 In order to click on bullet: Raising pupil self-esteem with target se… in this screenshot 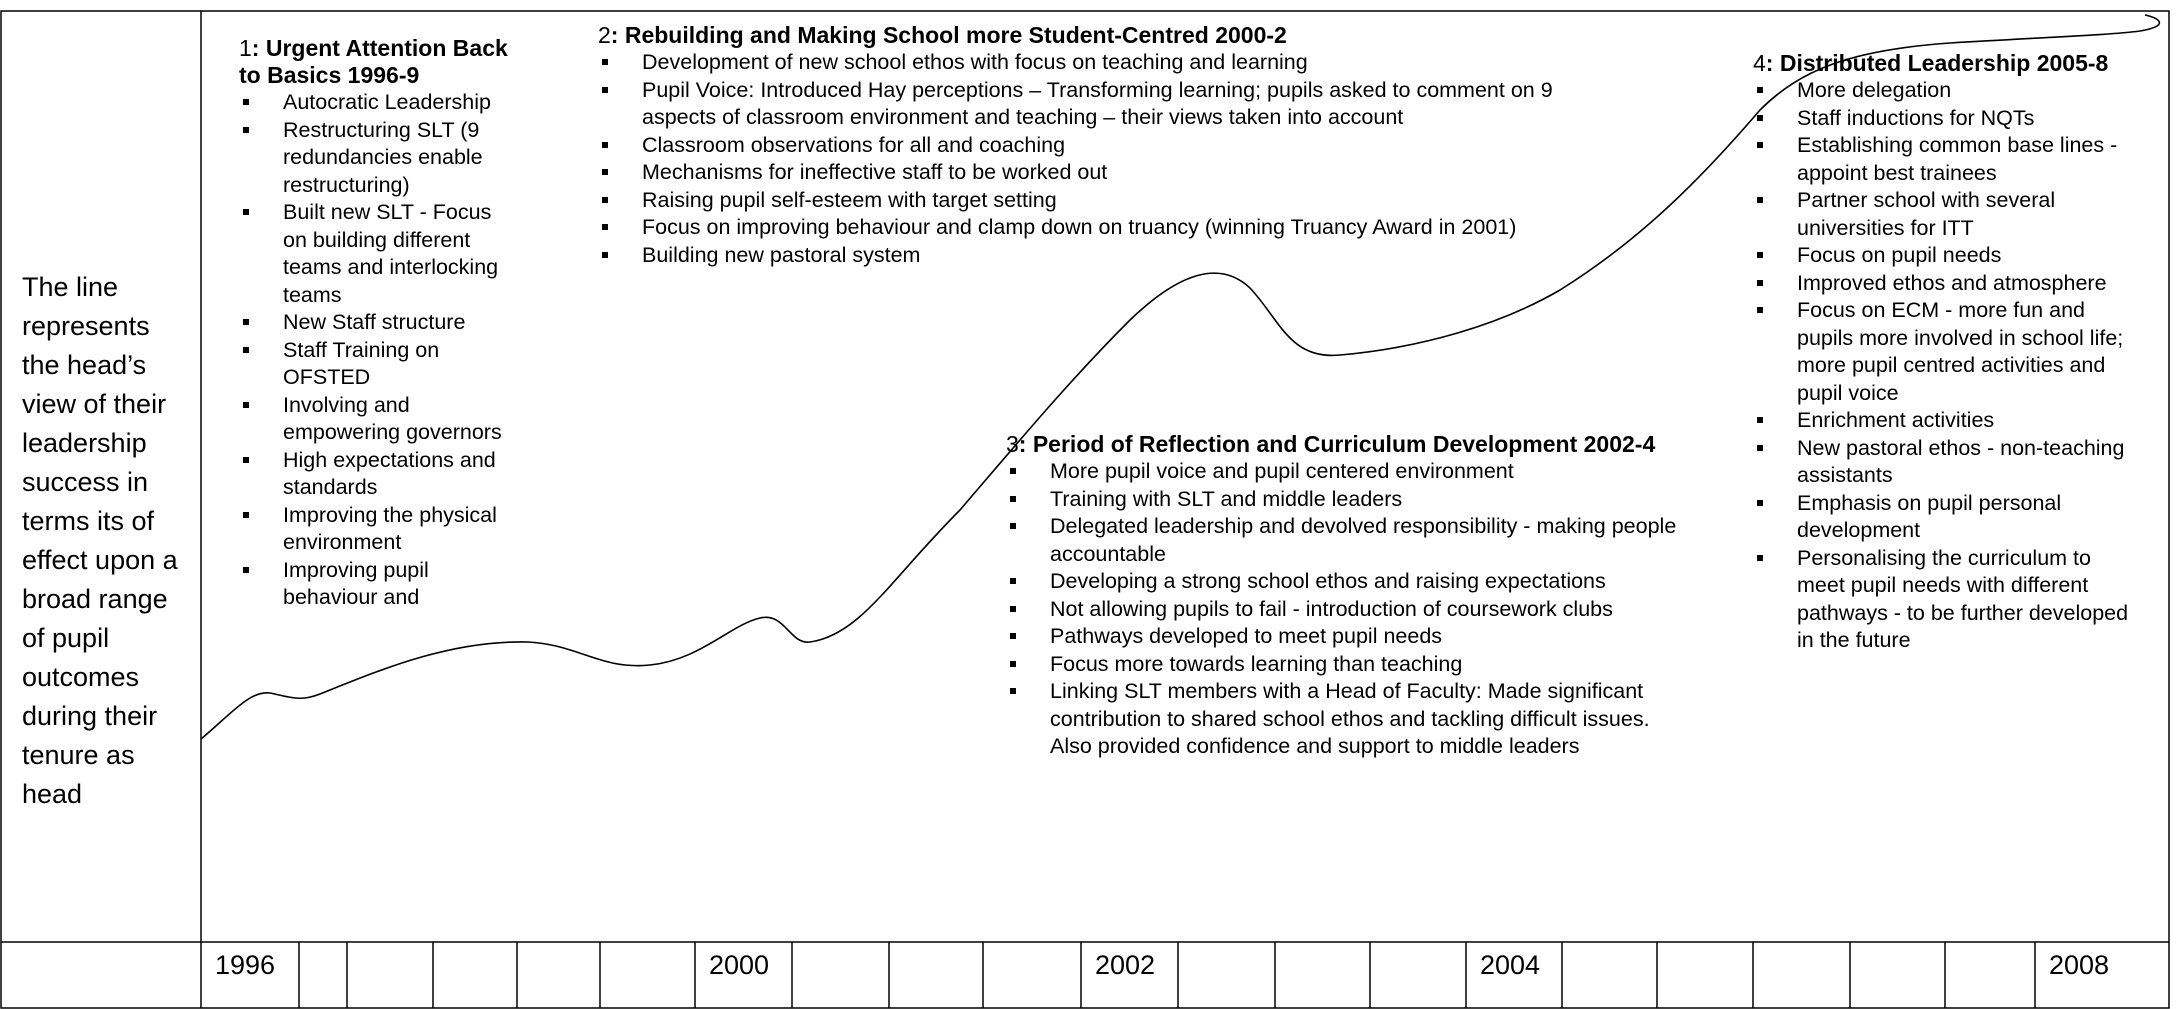, I will do `click(1078, 201)`.